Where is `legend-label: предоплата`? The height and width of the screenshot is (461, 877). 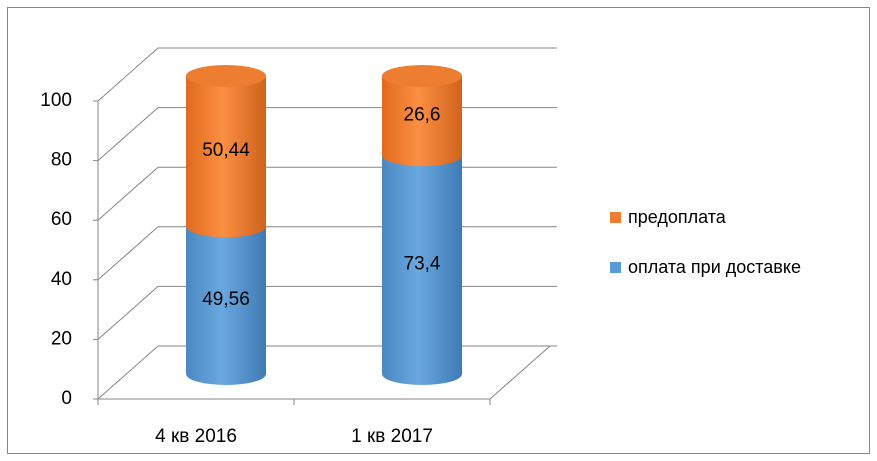 legend-label: предоплата is located at coordinates (677, 217).